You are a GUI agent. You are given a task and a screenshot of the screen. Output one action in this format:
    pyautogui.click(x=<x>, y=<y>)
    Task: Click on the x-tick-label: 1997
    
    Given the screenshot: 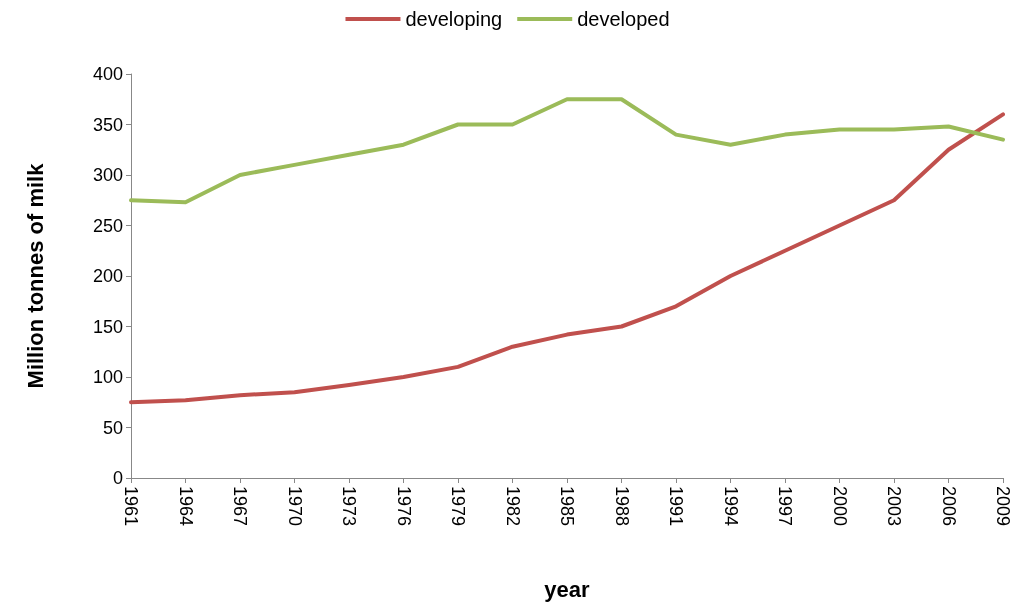 What is the action you would take?
    pyautogui.click(x=785, y=506)
    